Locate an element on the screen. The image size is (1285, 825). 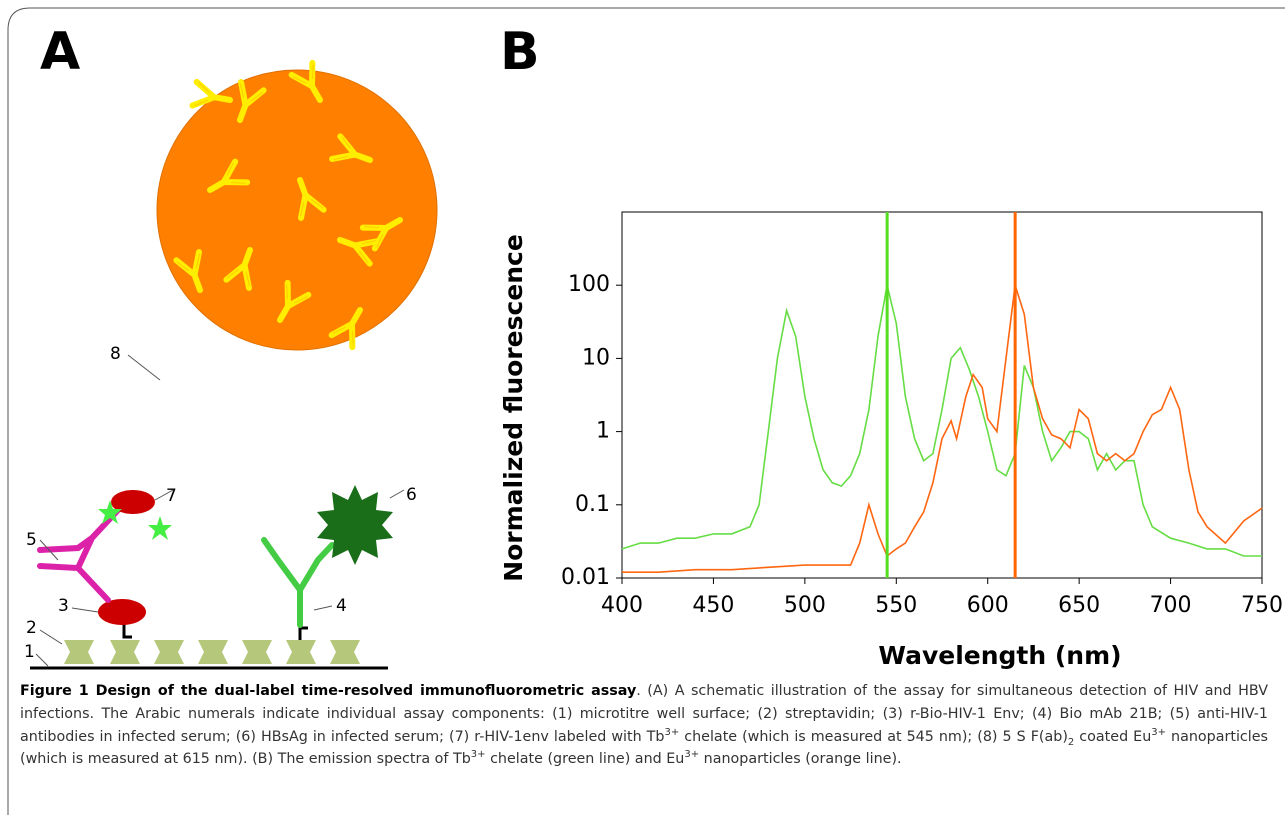
y-tick-label: 0.1 is located at coordinates (592, 504).